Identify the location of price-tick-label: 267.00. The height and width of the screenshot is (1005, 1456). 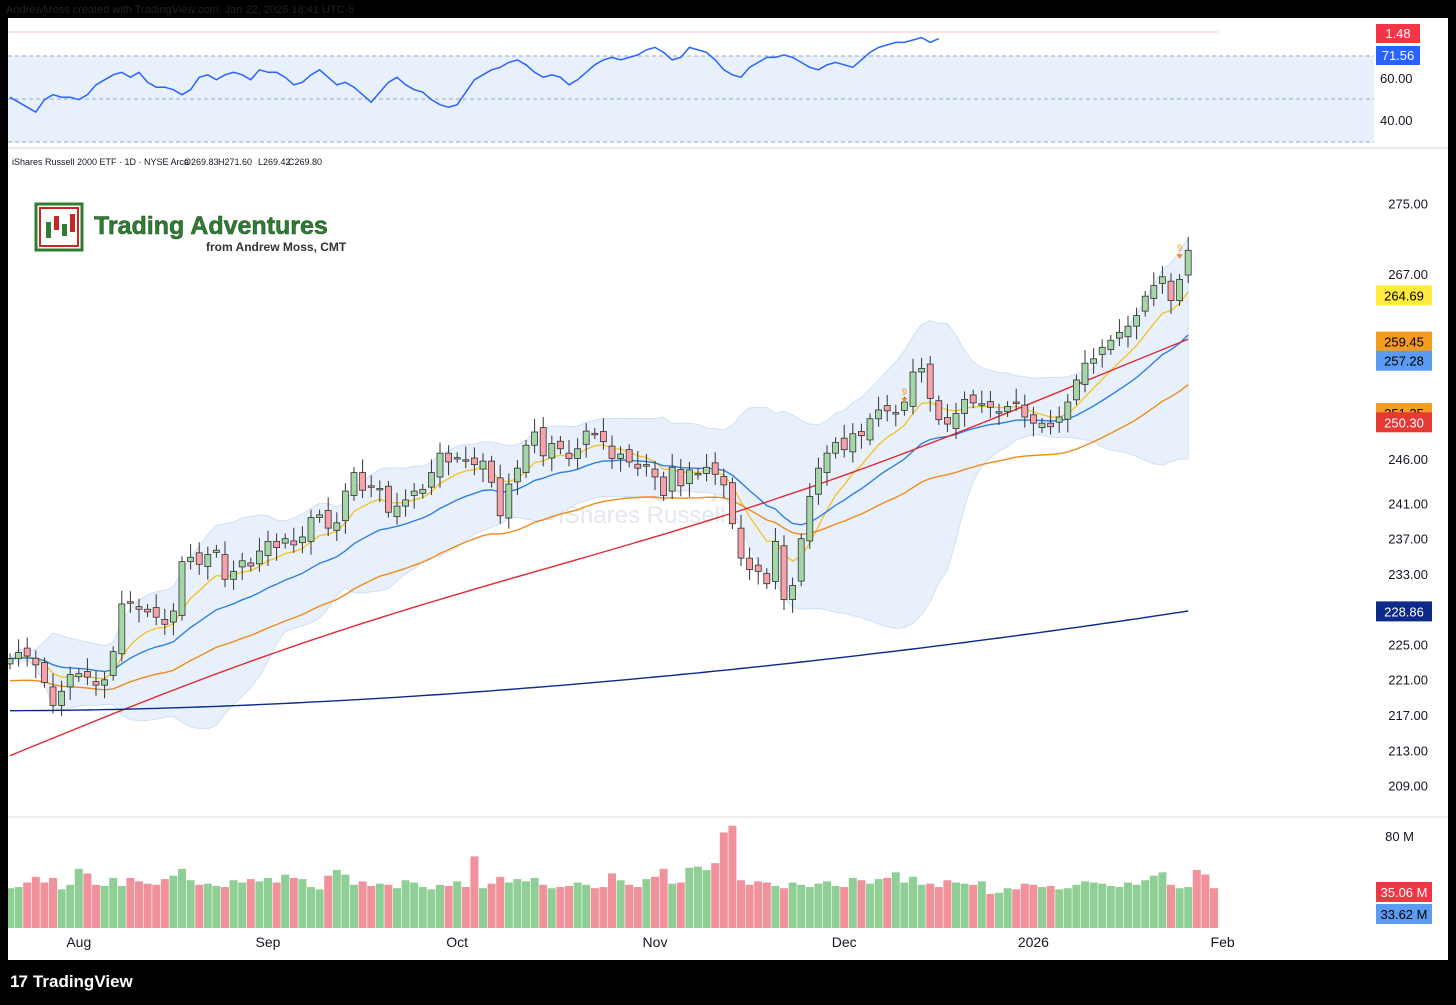
(1408, 274).